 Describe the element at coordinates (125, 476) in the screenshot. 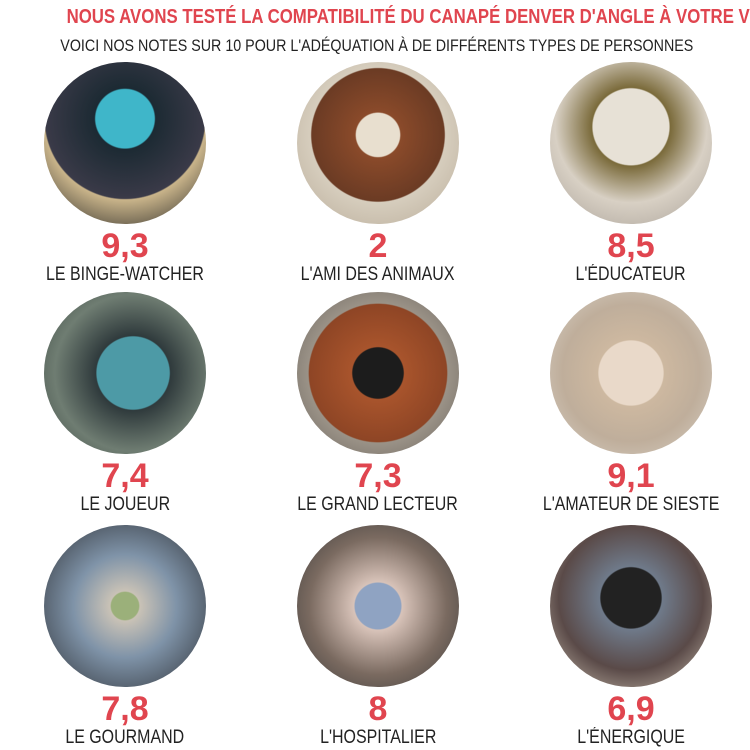

I see `profile-score: 7,4` at that location.